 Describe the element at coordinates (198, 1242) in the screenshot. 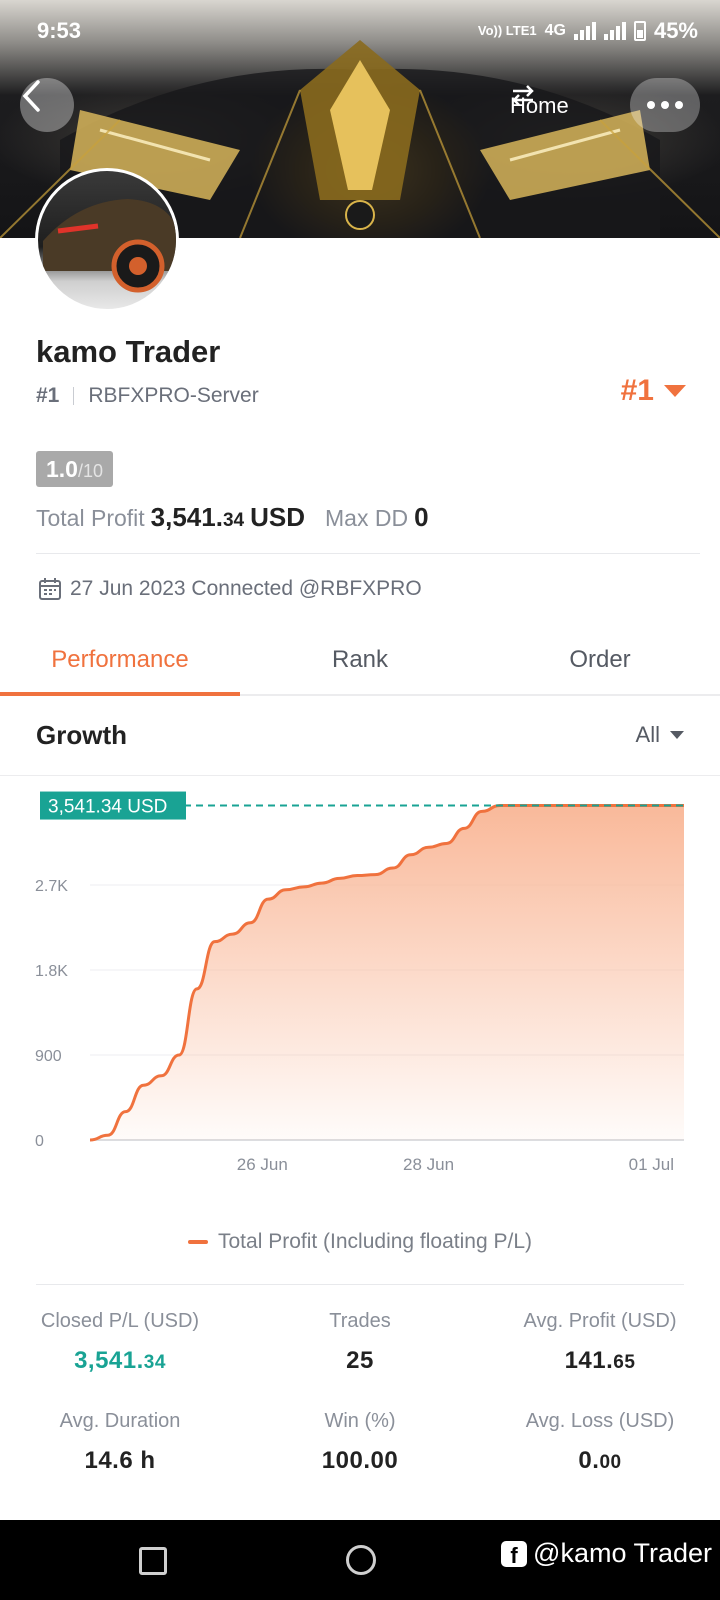

I see `legend-swatch` at that location.